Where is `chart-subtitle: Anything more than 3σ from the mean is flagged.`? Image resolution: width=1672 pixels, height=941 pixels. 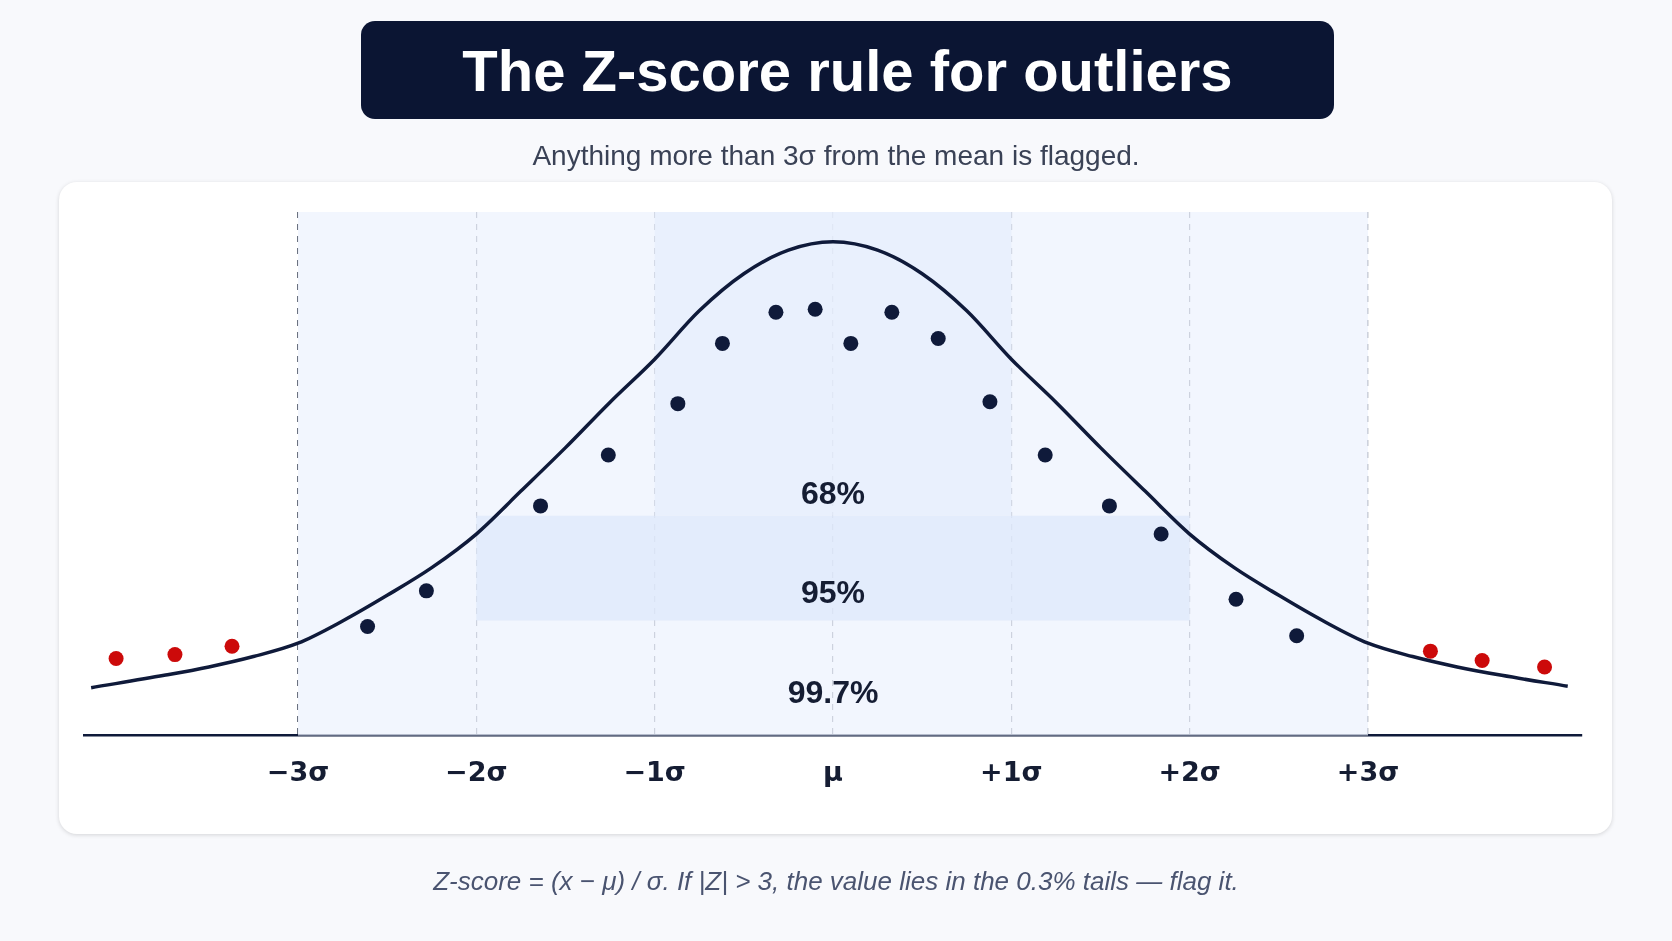 chart-subtitle: Anything more than 3σ from the mean is flagged. is located at coordinates (836, 156).